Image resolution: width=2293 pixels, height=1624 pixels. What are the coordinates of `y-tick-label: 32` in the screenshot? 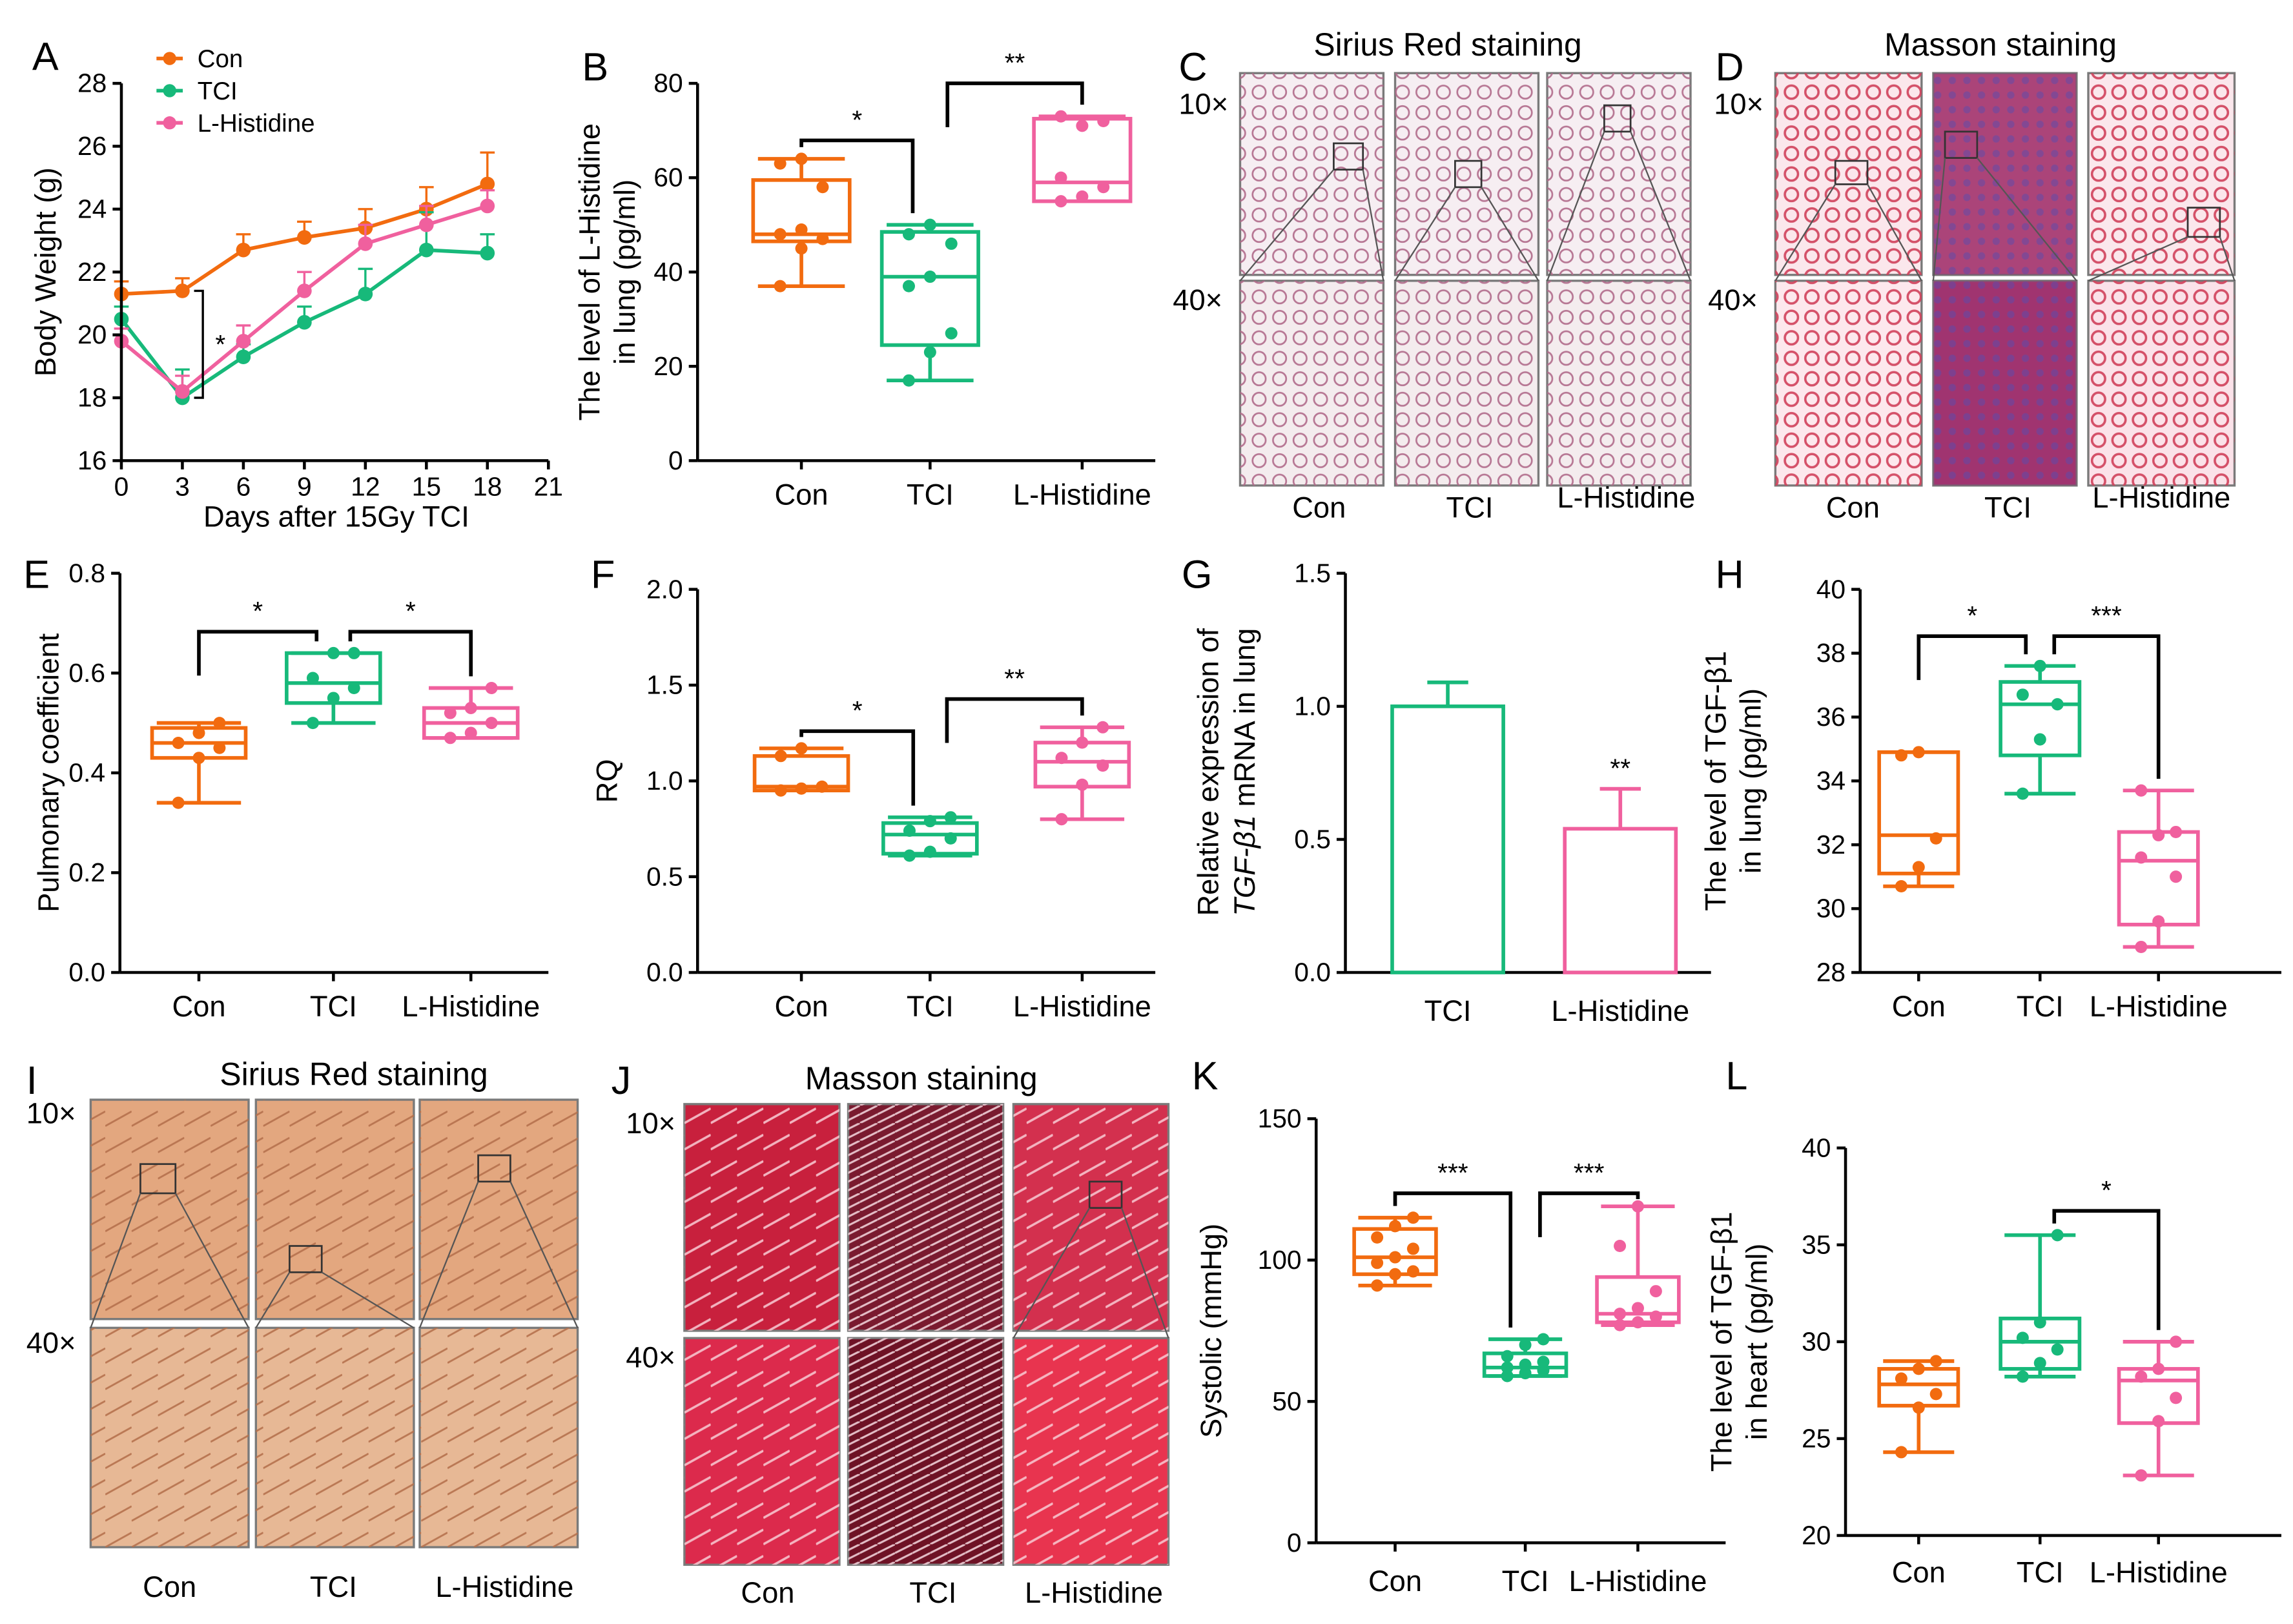 It's located at (1831, 844).